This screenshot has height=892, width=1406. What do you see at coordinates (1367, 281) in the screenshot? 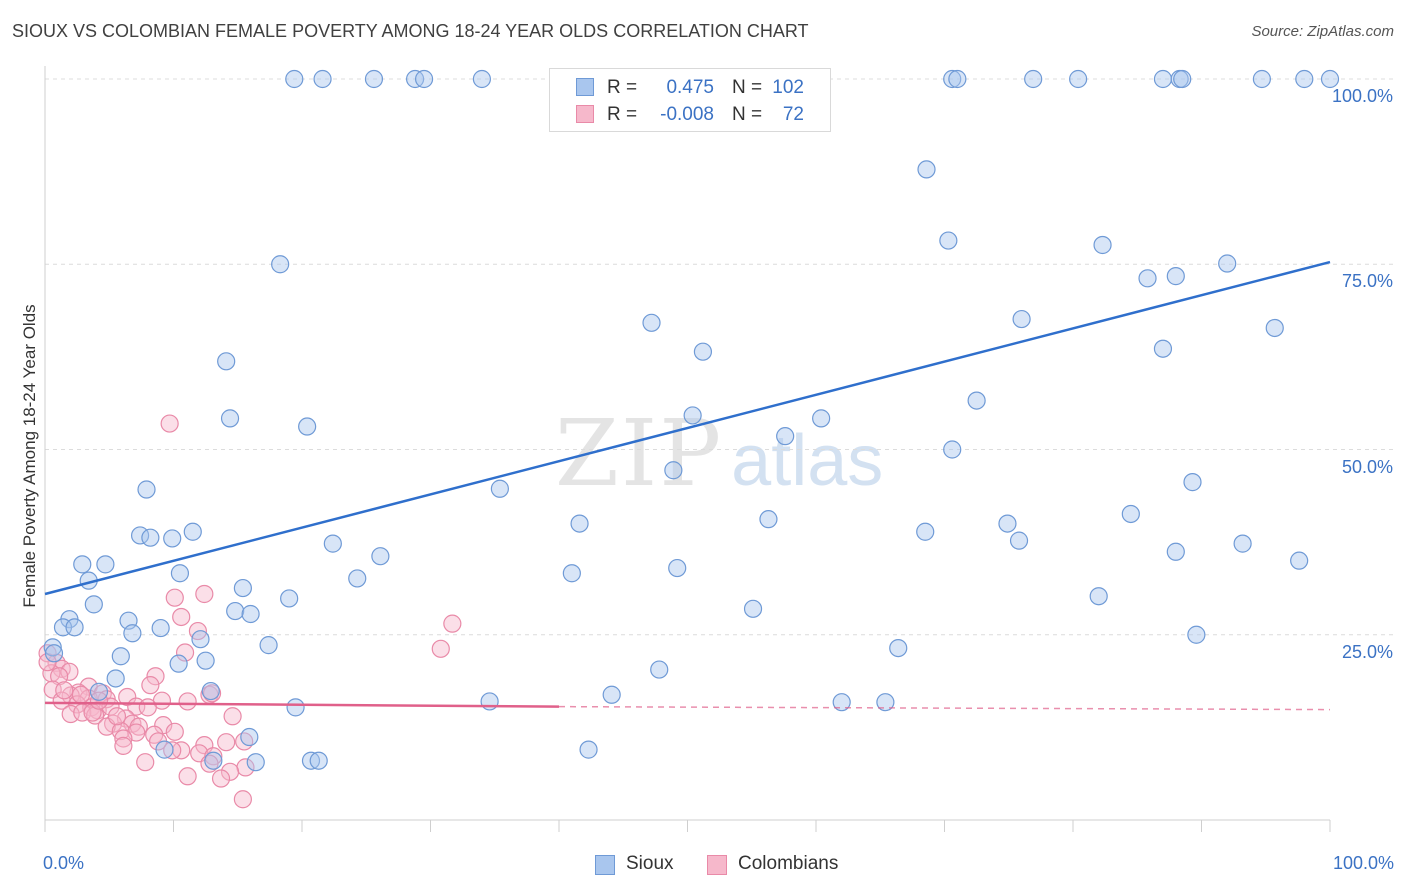
I see `y-tick-label: 75.0%` at bounding box center [1367, 281].